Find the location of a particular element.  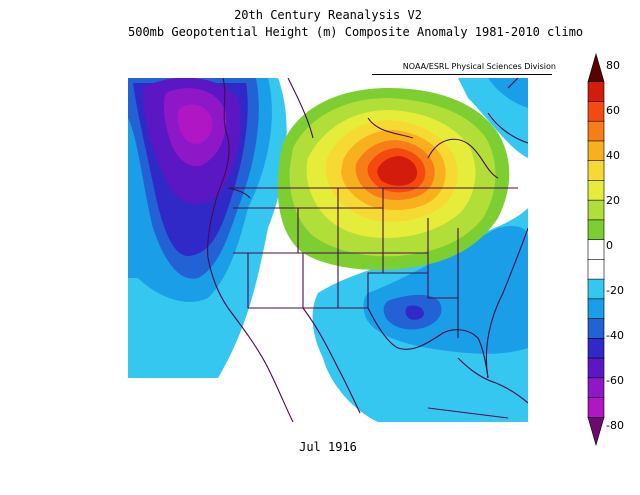

colorbar-tick-label: 60 is located at coordinates (613, 110).